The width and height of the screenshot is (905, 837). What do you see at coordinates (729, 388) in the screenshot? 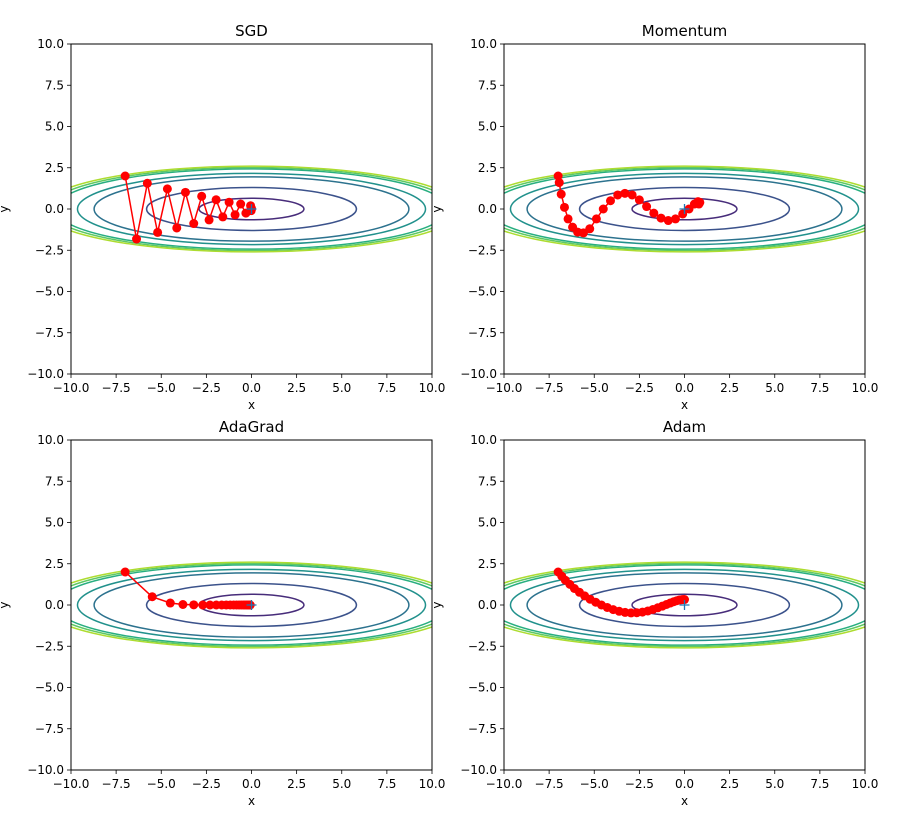
I see `x-tick-label: 2.5` at bounding box center [729, 388].